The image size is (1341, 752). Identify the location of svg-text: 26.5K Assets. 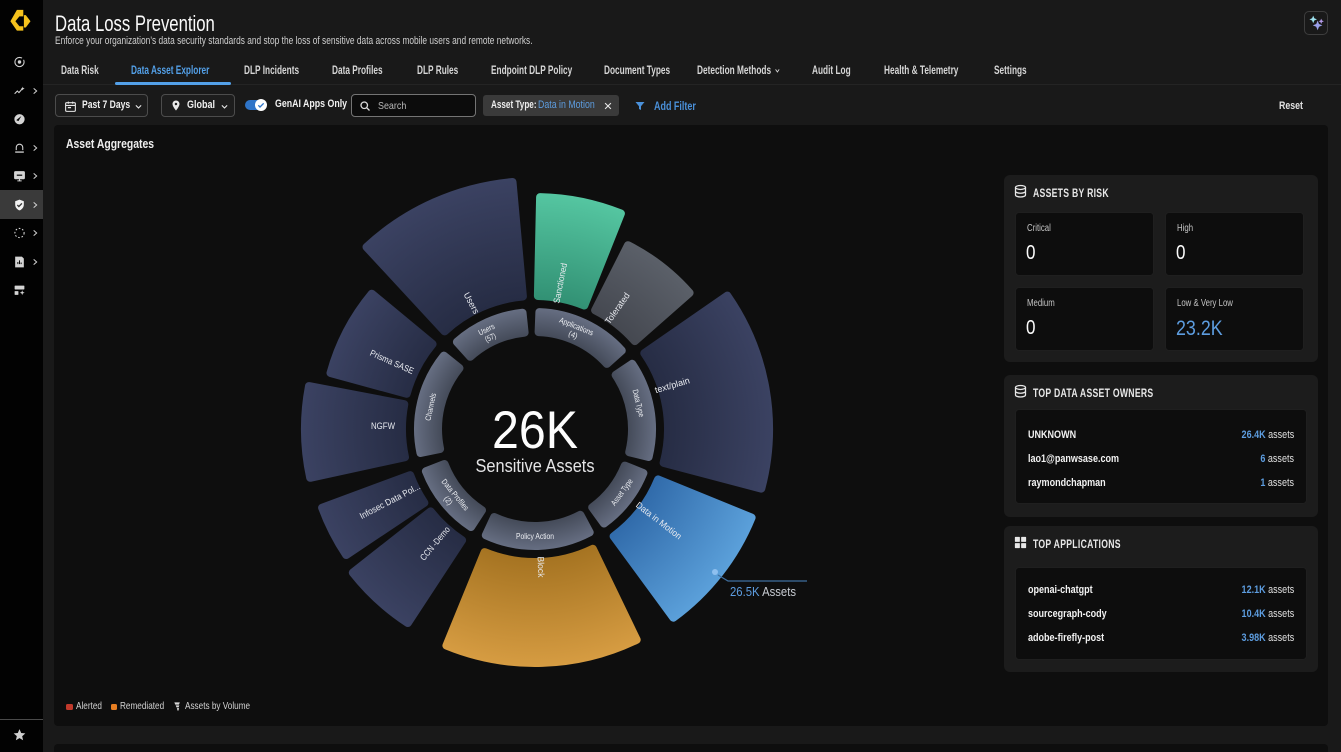
(763, 591).